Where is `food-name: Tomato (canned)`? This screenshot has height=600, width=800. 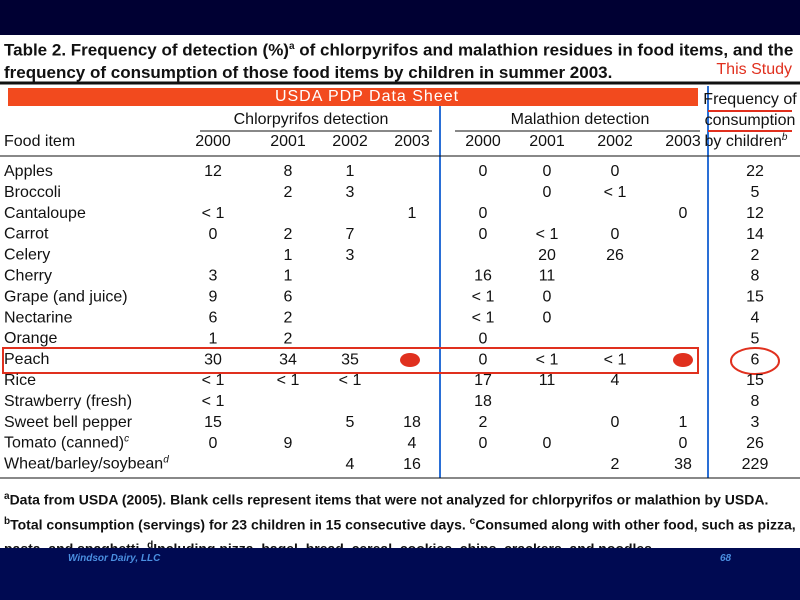
food-name: Tomato (canned) is located at coordinates (64, 443).